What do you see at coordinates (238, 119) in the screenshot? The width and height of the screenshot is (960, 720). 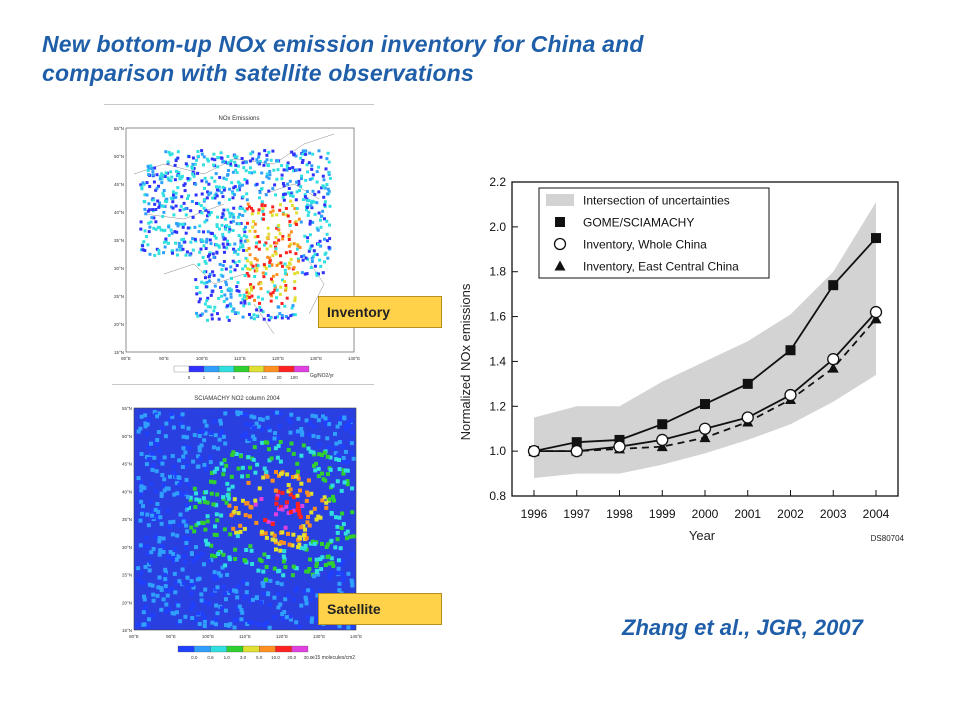 I see `inventory-map-title: NOx Emissions` at bounding box center [238, 119].